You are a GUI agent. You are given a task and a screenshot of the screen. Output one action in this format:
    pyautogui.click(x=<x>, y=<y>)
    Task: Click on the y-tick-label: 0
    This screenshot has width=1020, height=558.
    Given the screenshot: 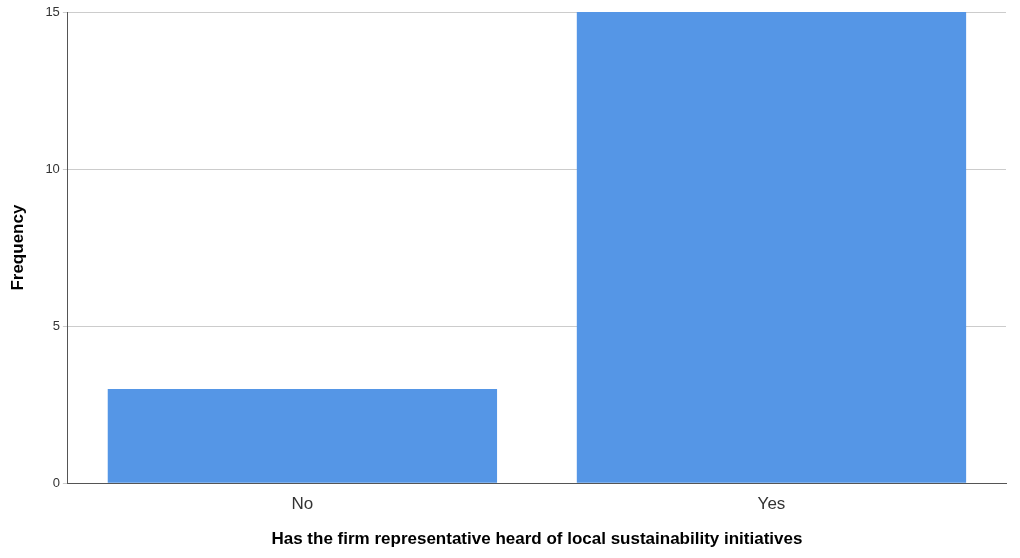 What is the action you would take?
    pyautogui.click(x=56, y=482)
    